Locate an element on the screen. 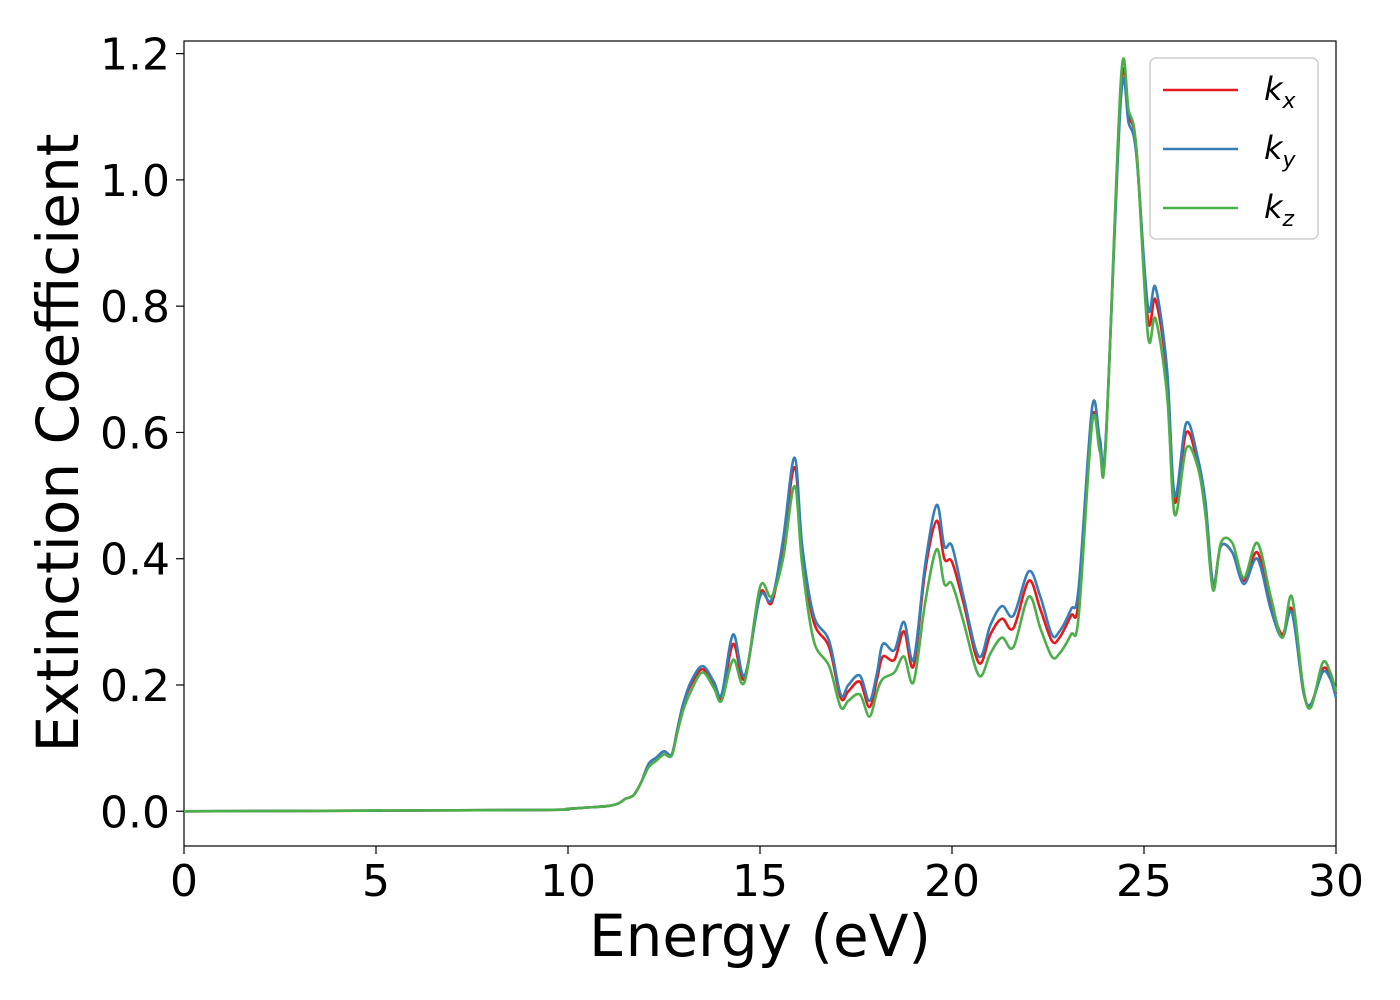  x-tick-label: 30 is located at coordinates (1336, 881).